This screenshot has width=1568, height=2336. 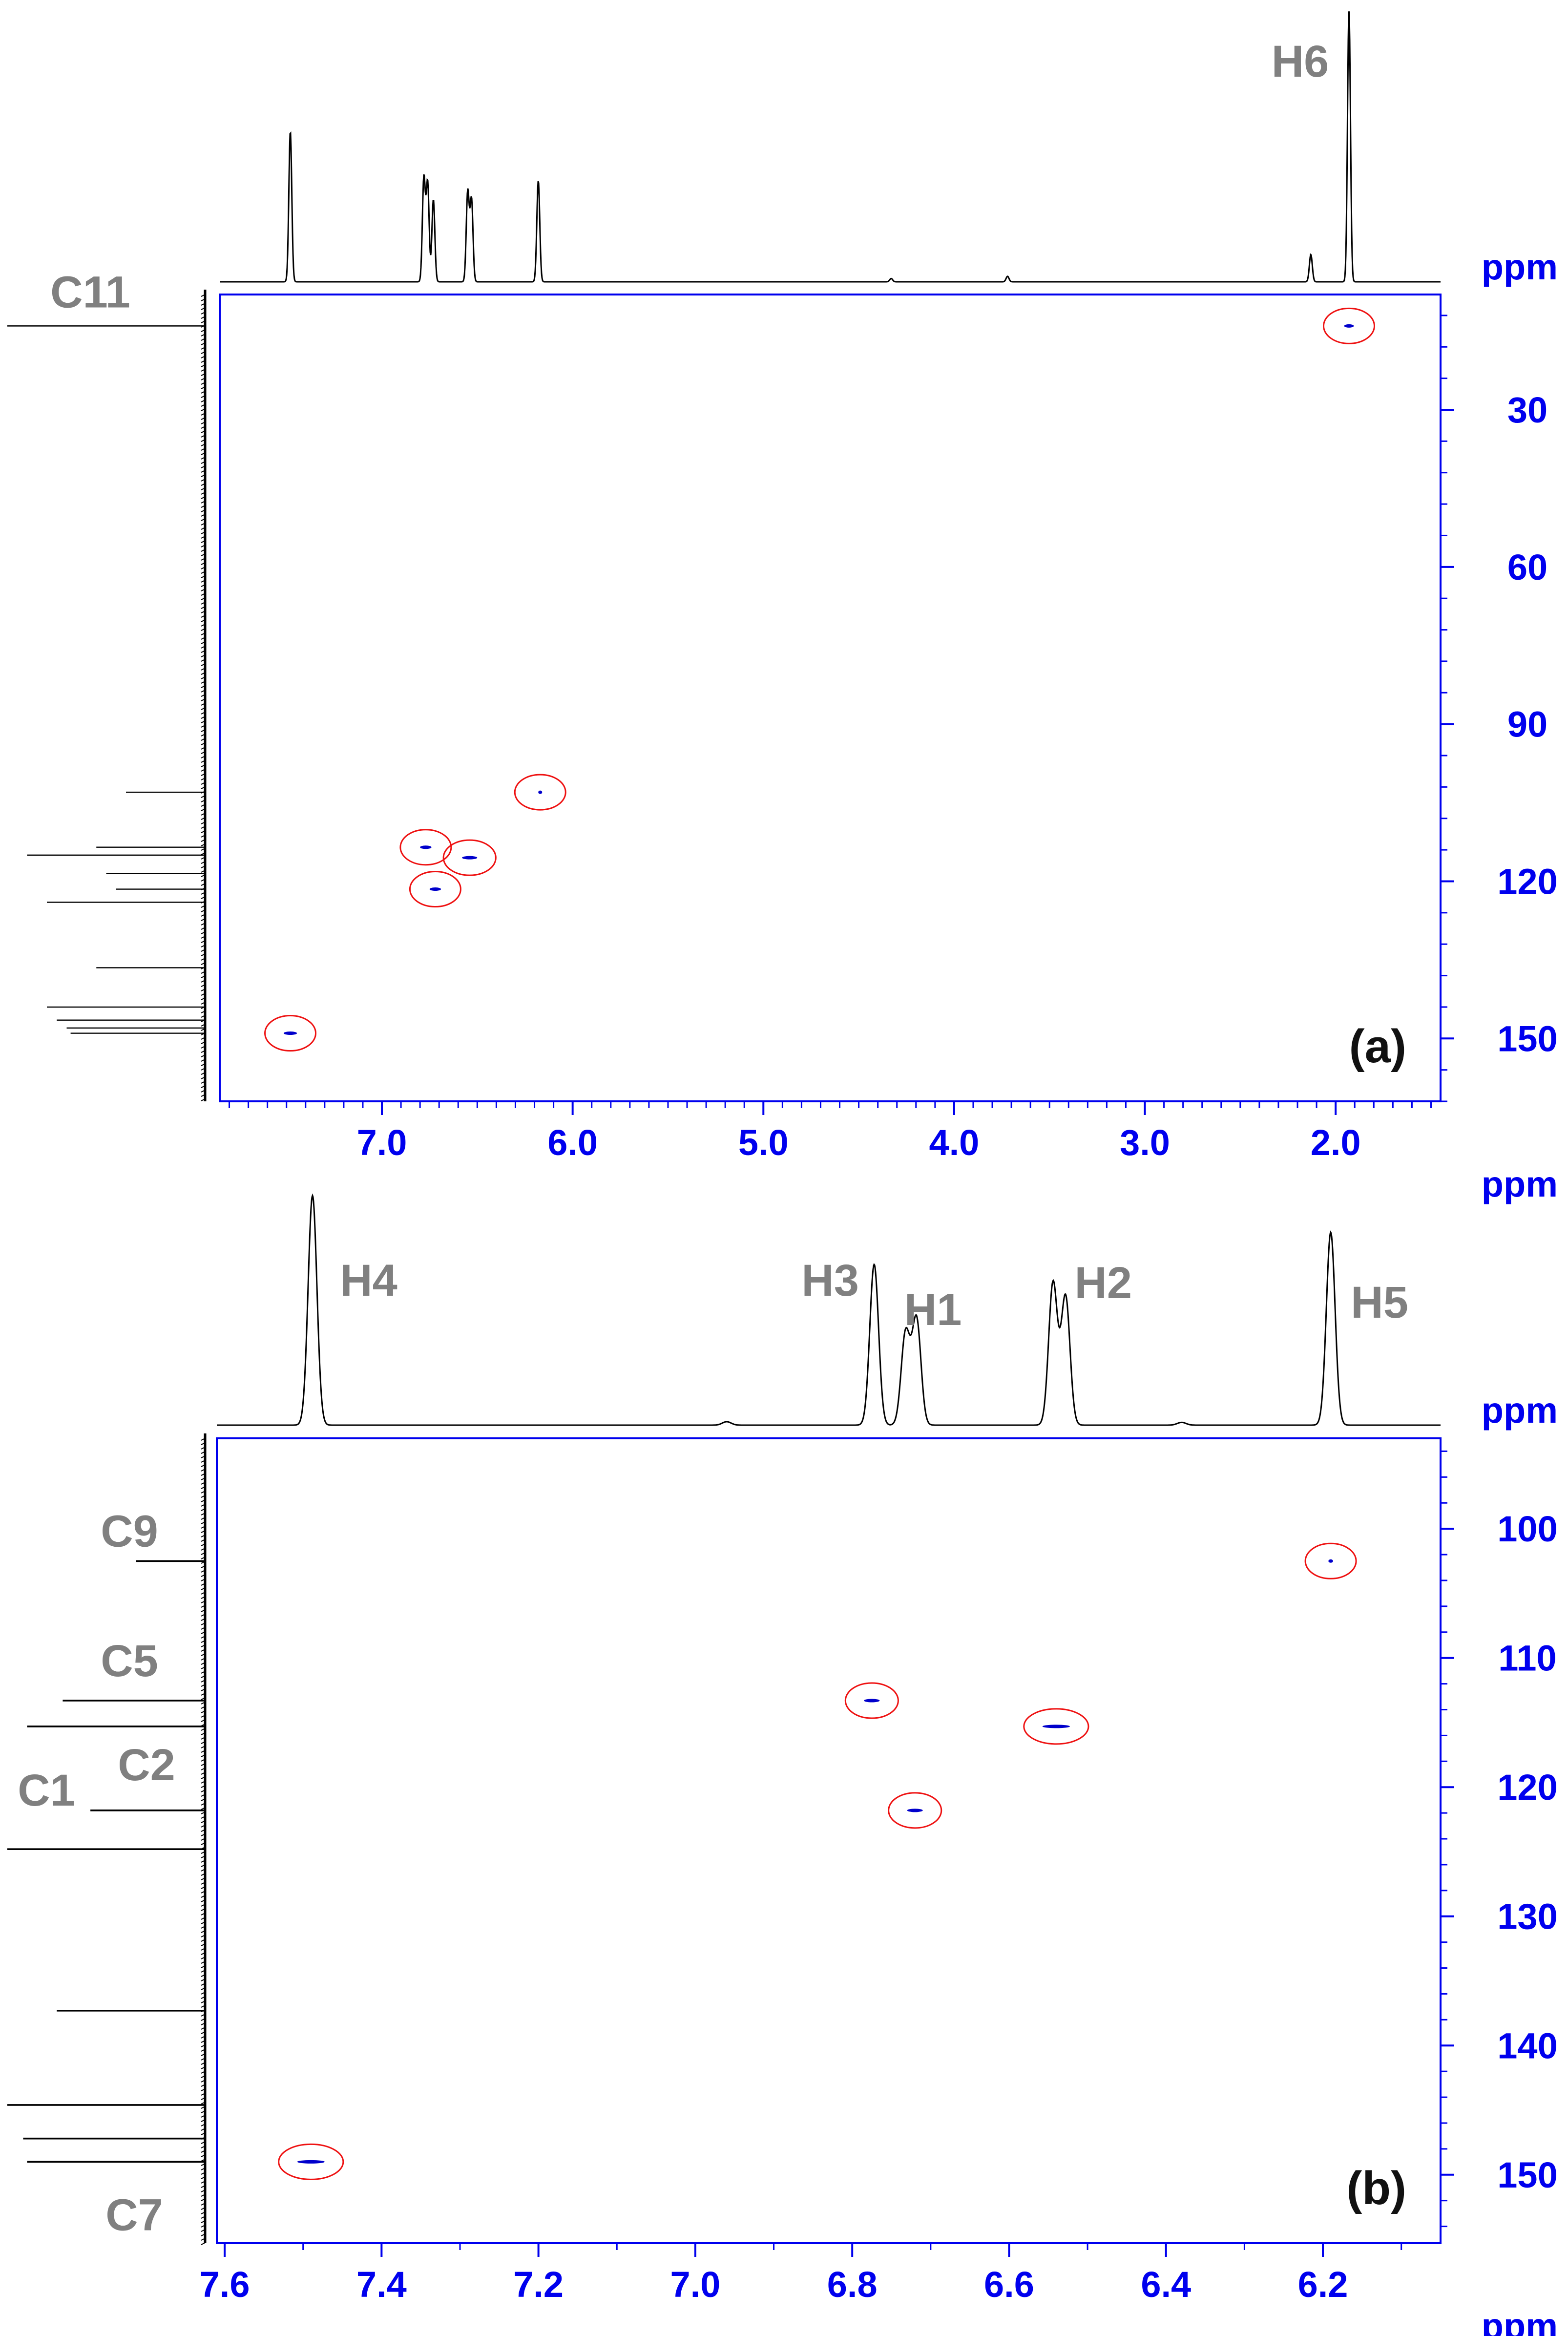 I want to click on side-peak-label: C7, so click(x=134, y=2215).